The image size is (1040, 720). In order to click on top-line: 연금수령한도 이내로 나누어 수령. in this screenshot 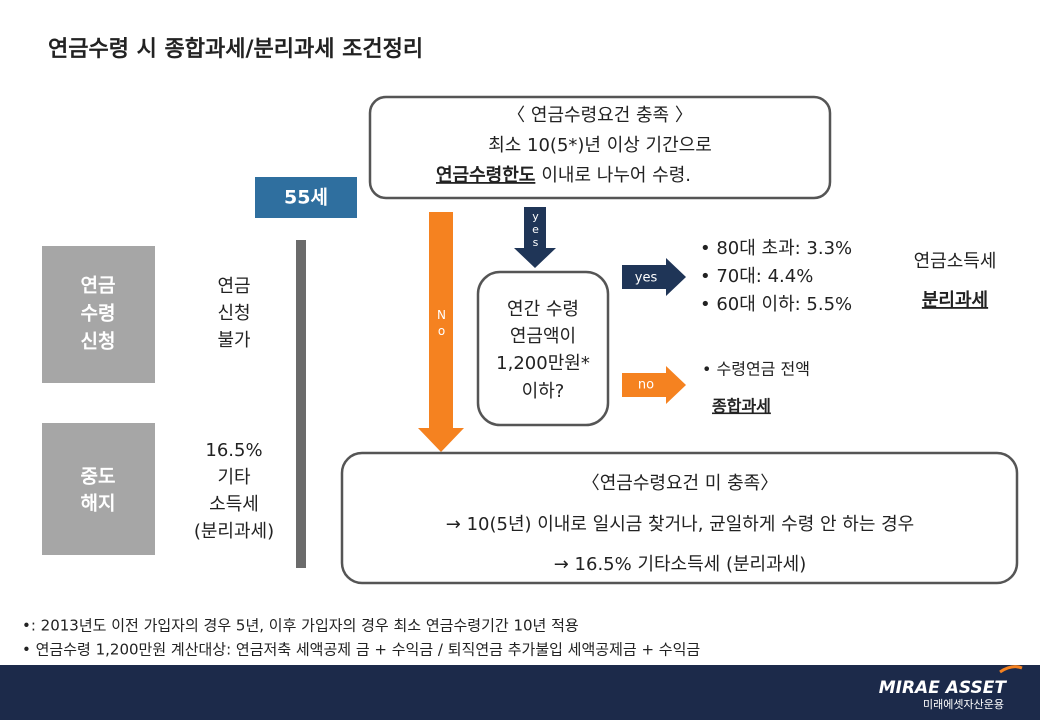, I will do `click(563, 175)`.